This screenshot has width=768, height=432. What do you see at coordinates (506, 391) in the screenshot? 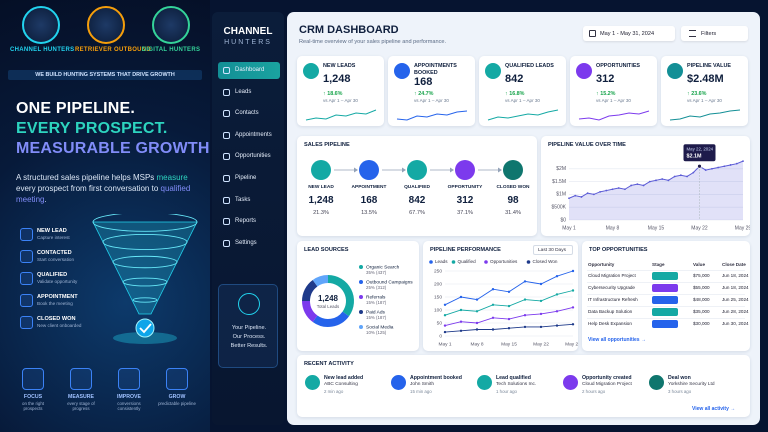
I see `activity-time: 1 hour ago` at bounding box center [506, 391].